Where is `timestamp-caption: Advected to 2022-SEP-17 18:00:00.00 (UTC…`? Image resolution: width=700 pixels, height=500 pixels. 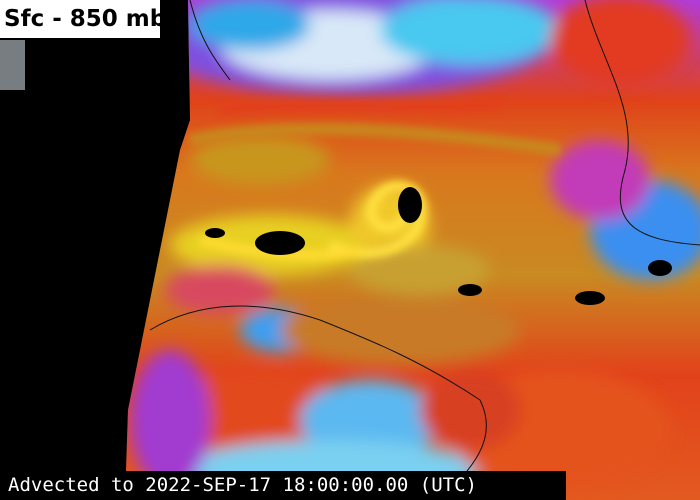
timestamp-caption: Advected to 2022-SEP-17 18:00:00.00 (UTC… is located at coordinates (283, 485).